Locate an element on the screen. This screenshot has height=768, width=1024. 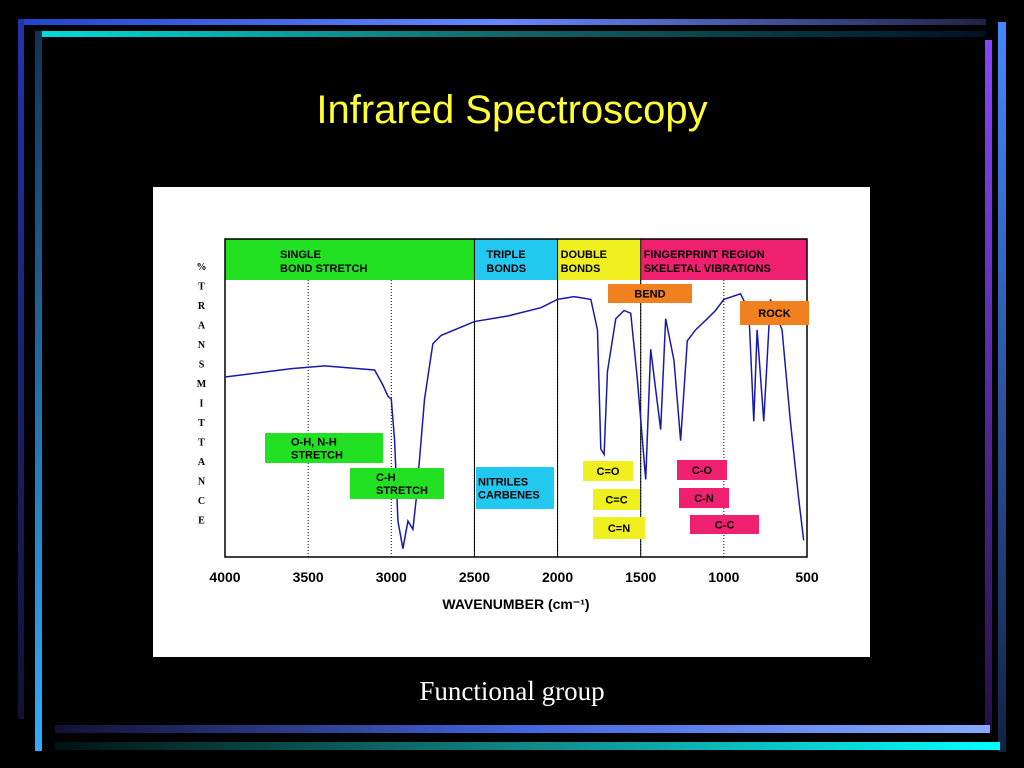
slide-title: Infrared Spectroscopy is located at coordinates (512, 110).